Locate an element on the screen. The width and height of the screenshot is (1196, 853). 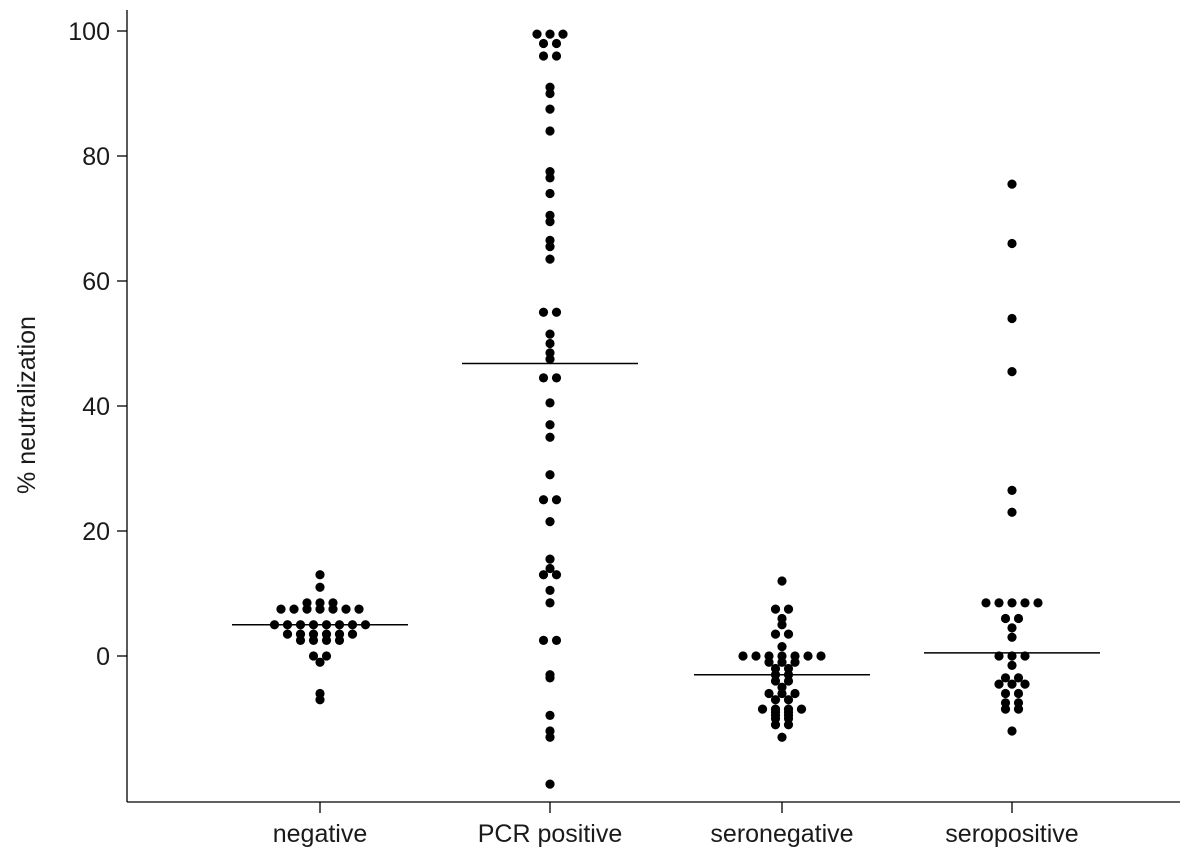
y-tick-label: 80 is located at coordinates (96, 157).